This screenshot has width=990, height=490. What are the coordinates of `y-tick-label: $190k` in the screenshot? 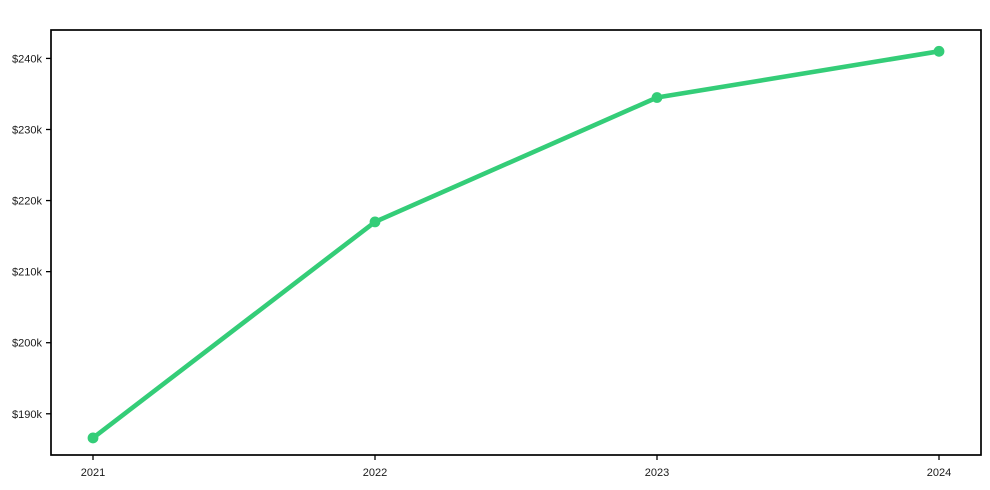 It's located at (27, 415).